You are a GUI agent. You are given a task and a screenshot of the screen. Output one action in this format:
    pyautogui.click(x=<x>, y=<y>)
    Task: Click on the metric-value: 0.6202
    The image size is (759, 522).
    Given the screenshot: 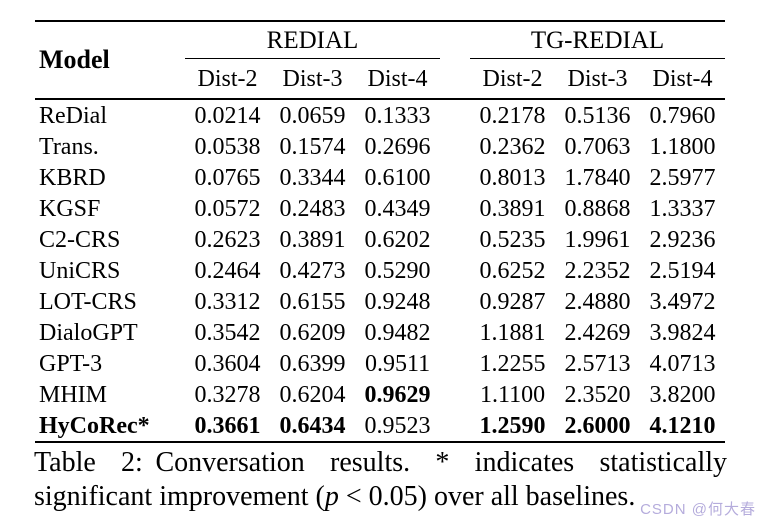 What is the action you would take?
    pyautogui.click(x=397, y=239)
    